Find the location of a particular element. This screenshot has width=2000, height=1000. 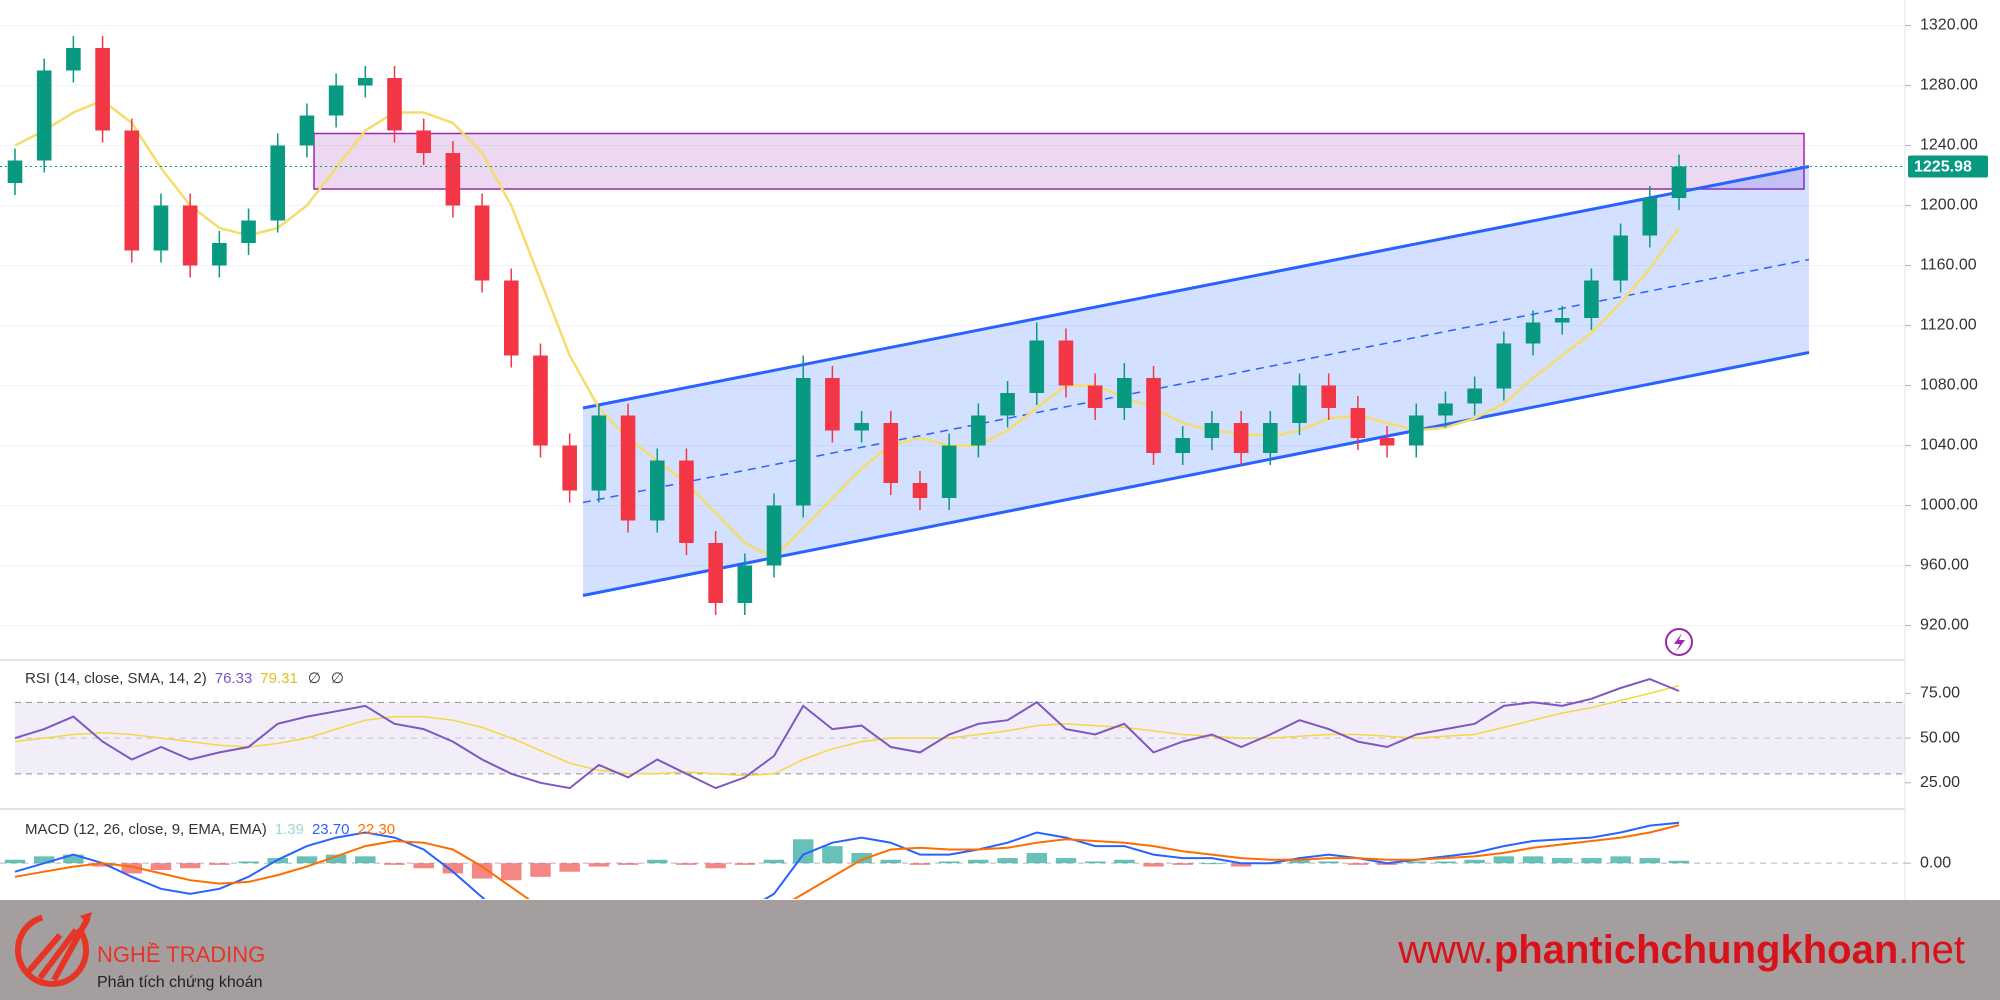

url-prefix: www. is located at coordinates (1445, 950).